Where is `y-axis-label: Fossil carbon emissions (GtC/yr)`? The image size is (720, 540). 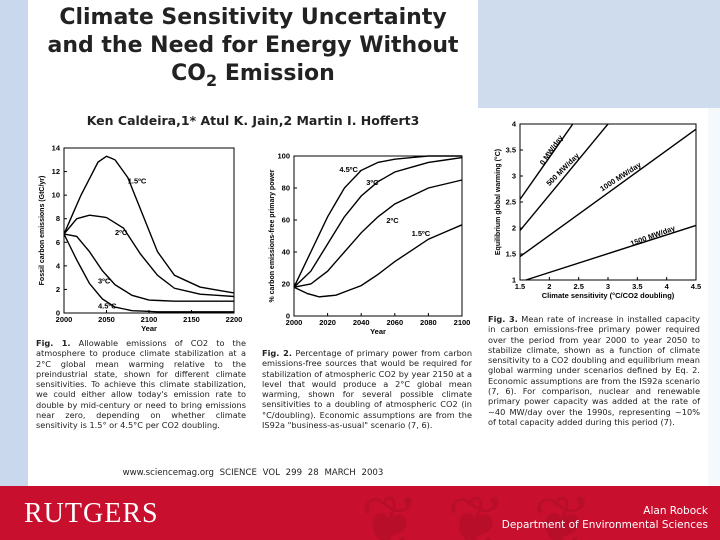 y-axis-label: Fossil carbon emissions (GtC/yr) is located at coordinates (42, 231).